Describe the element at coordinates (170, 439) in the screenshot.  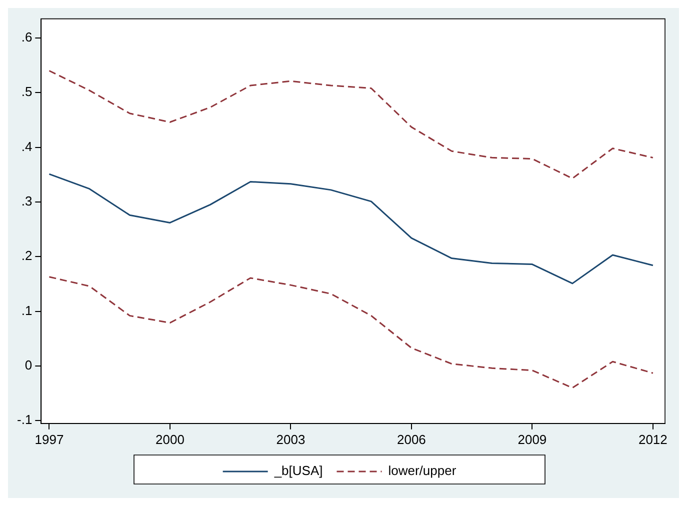
I see `x-tick-label: 2000` at that location.